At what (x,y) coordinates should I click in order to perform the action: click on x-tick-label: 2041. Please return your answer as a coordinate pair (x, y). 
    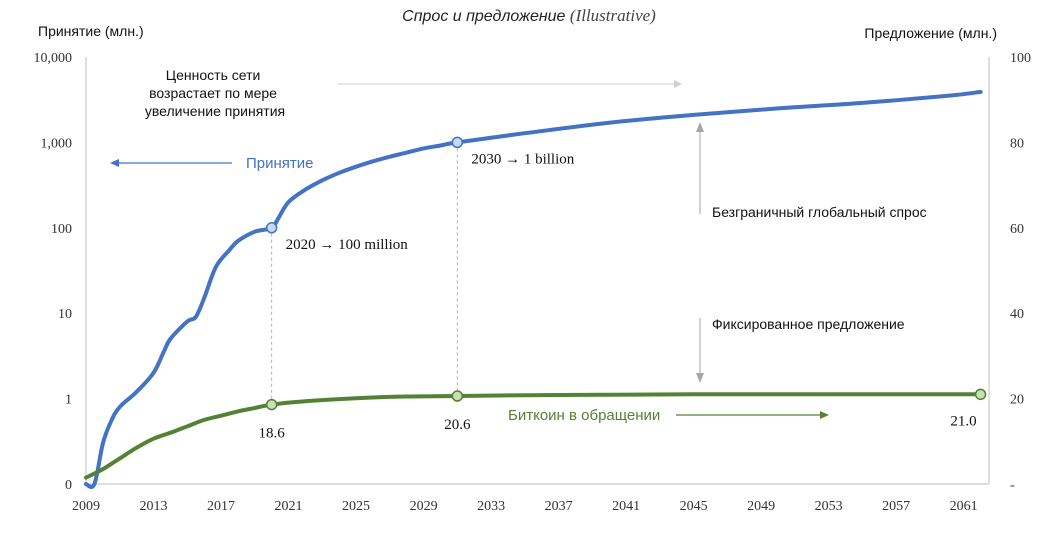
    Looking at the image, I should click on (626, 506).